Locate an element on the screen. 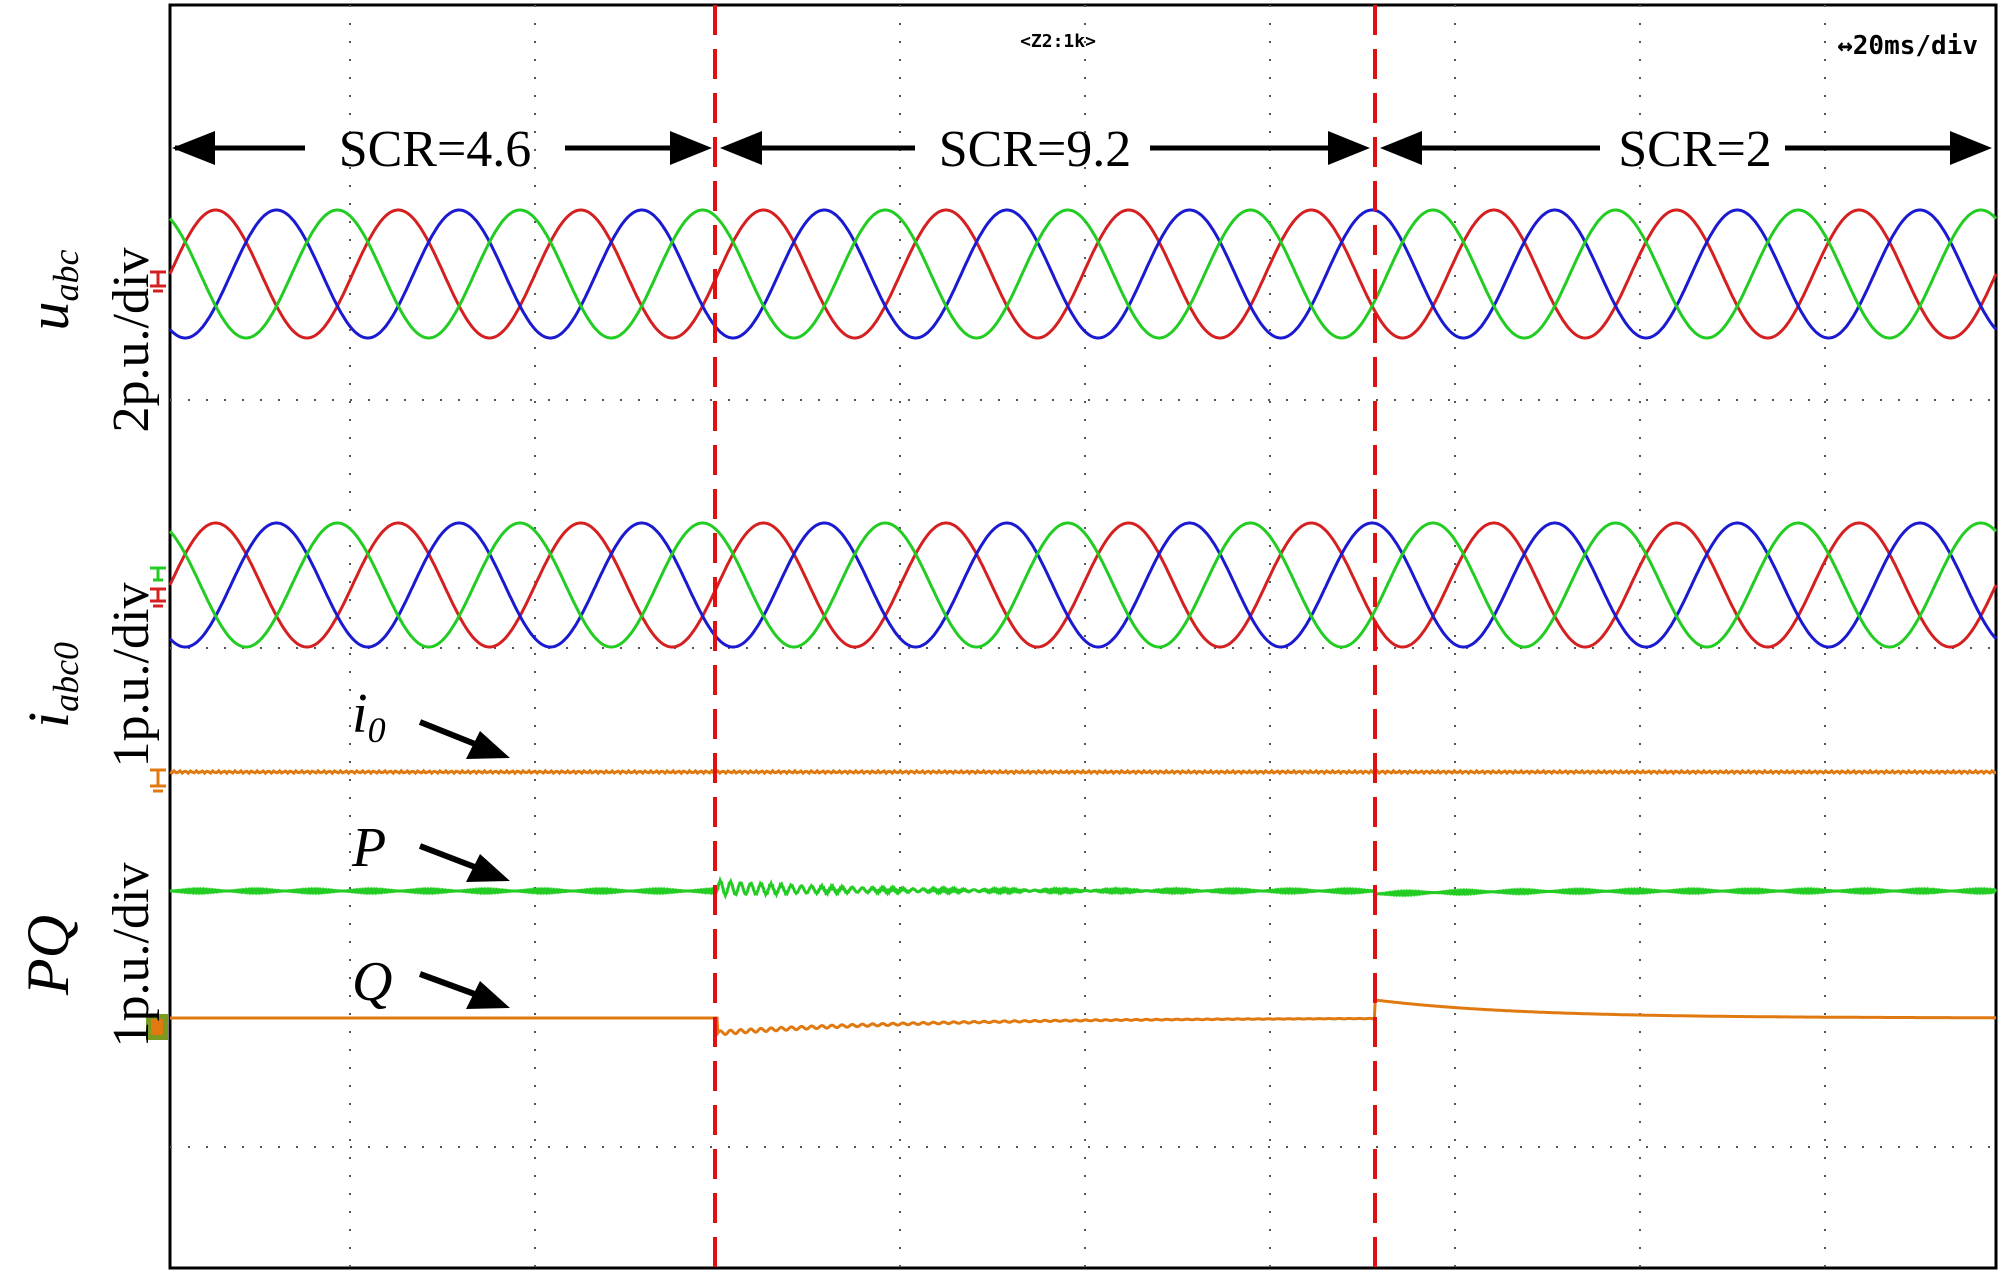 The image size is (2006, 1288). series-u_c is located at coordinates (1083, 274).